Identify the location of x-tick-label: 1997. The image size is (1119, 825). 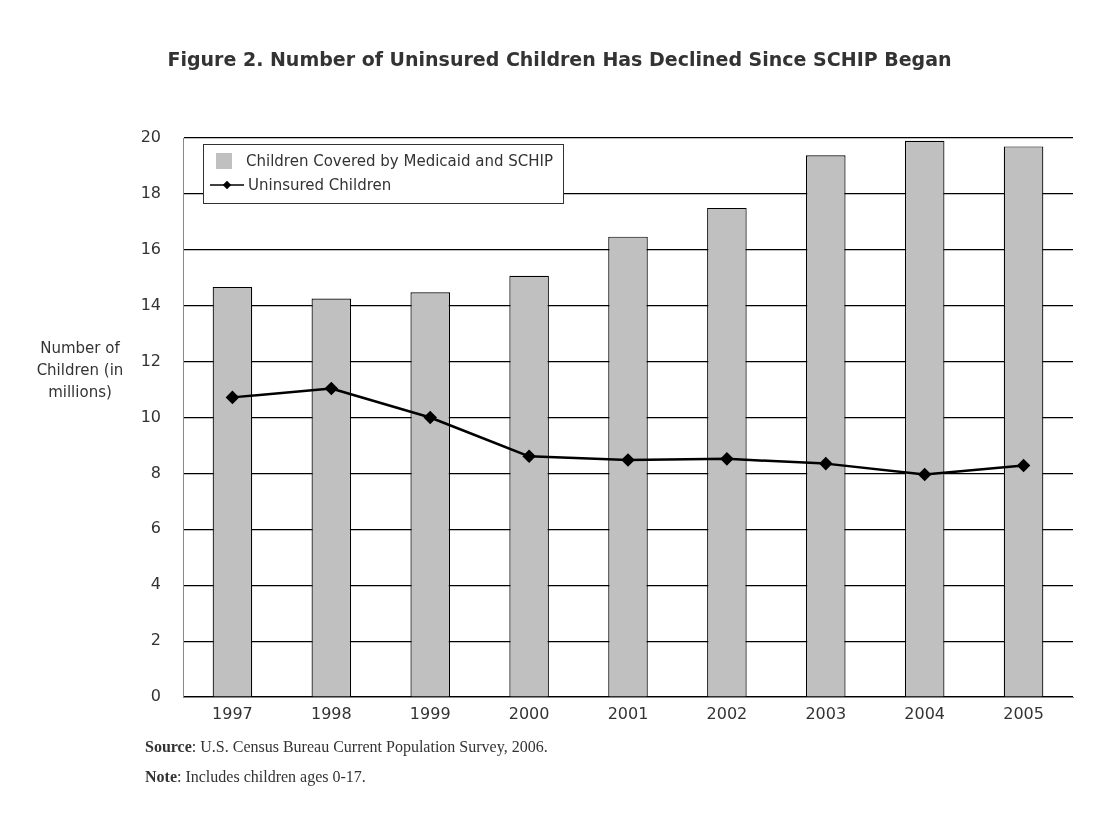
(232, 713).